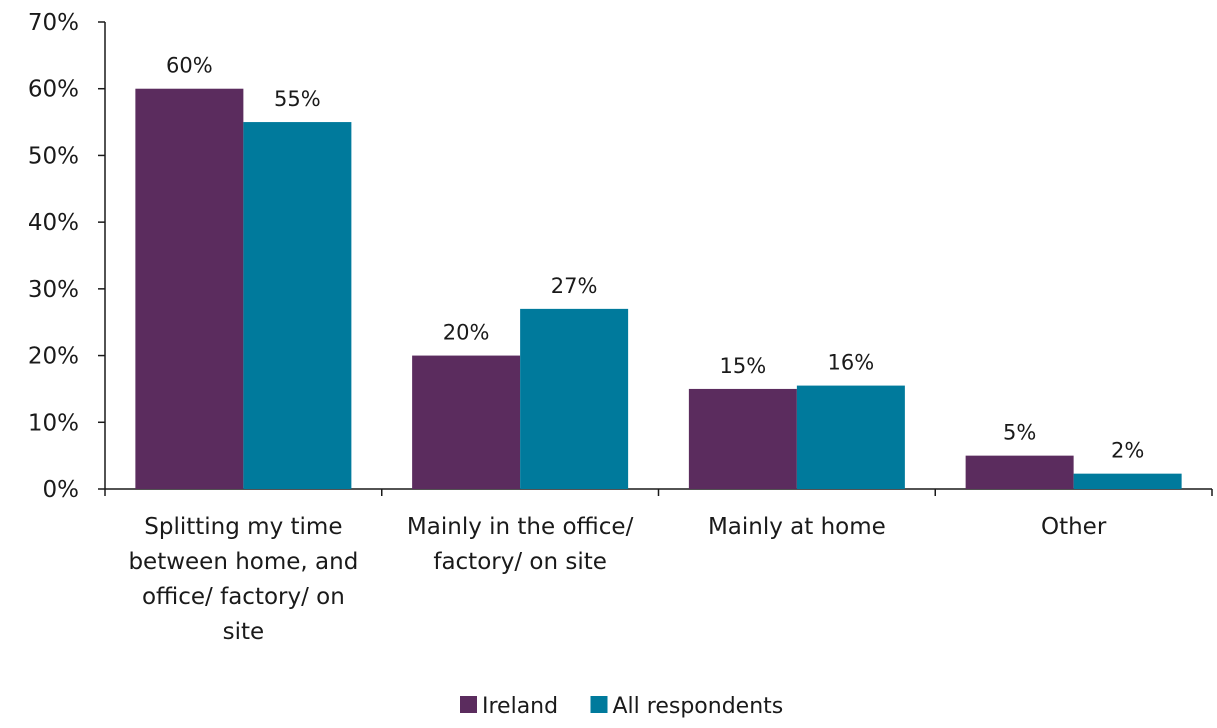 Image resolution: width=1217 pixels, height=728 pixels. What do you see at coordinates (1019, 433) in the screenshot?
I see `data-label: 5%` at bounding box center [1019, 433].